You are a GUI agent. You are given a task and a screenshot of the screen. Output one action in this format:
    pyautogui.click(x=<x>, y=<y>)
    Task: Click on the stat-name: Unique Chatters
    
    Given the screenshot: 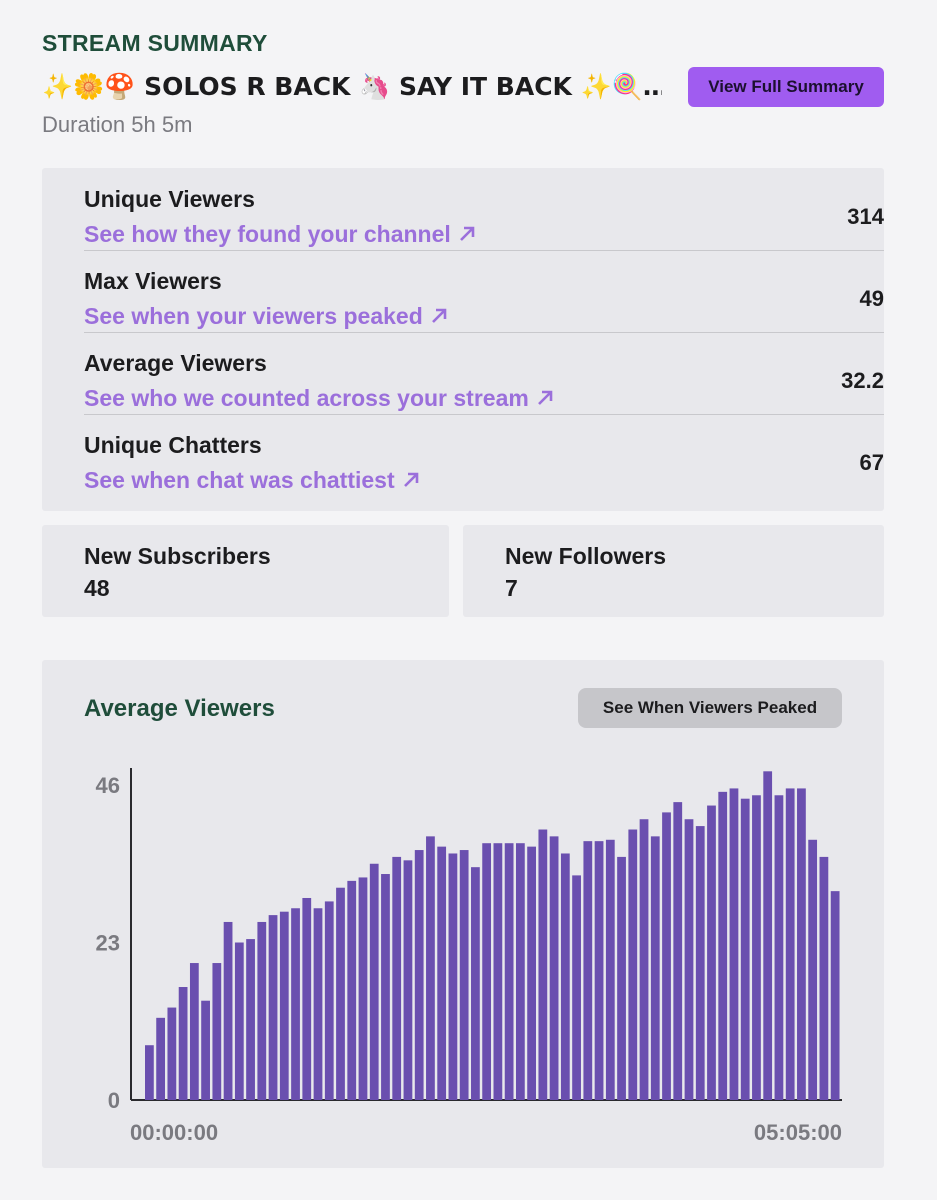 What is the action you would take?
    pyautogui.click(x=173, y=445)
    